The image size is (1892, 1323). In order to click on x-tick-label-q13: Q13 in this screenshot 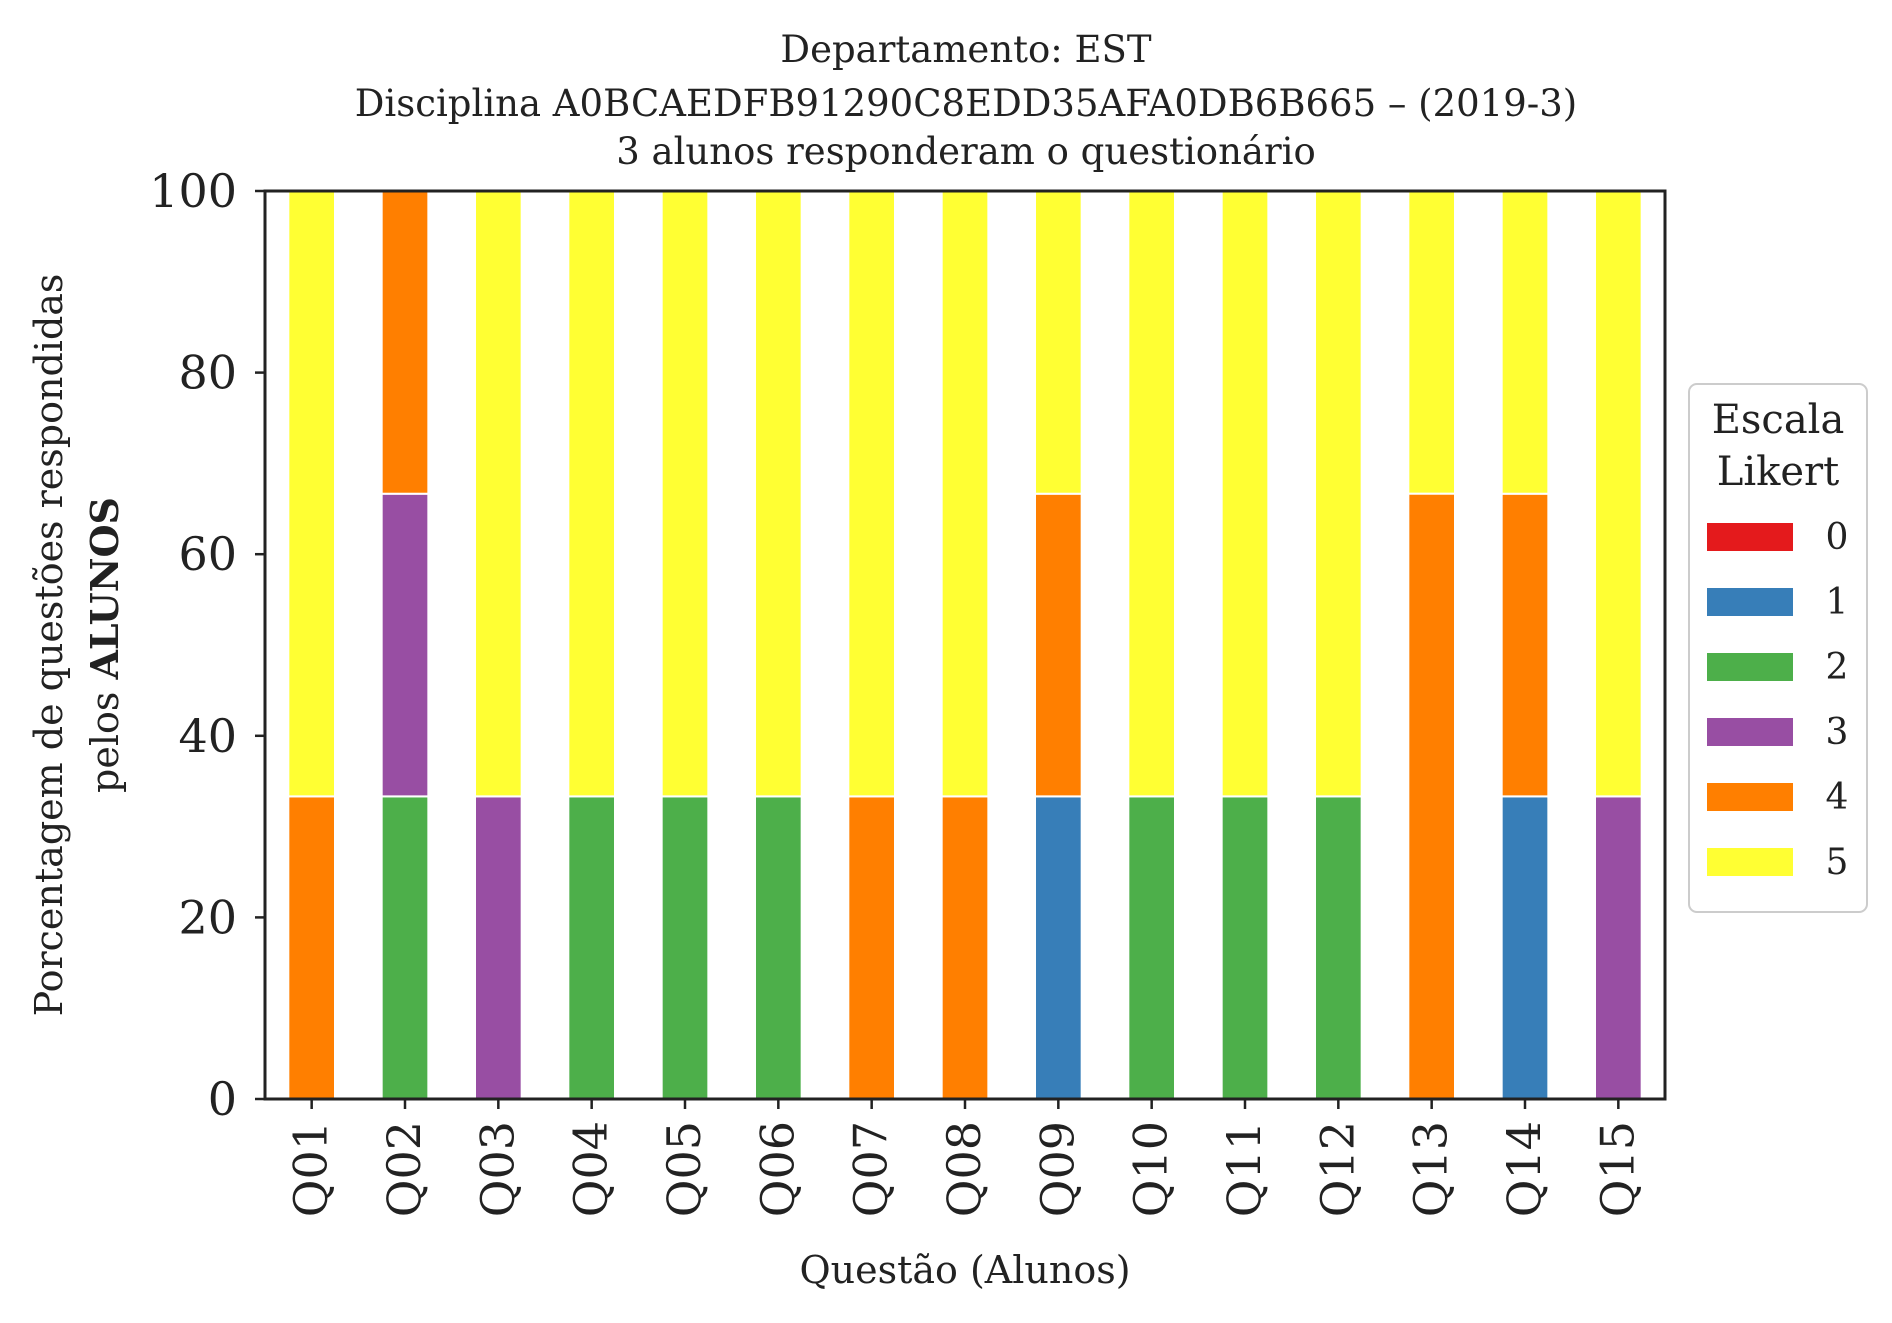, I will do `click(1431, 1169)`.